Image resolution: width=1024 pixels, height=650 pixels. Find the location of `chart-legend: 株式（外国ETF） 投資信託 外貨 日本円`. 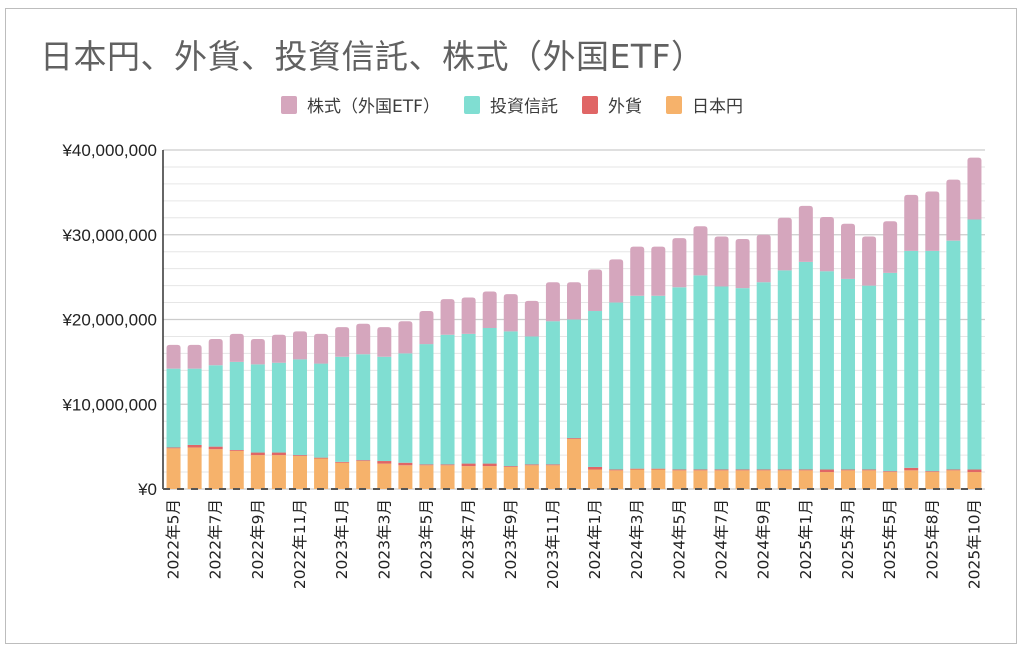

chart-legend: 株式（外国ETF） 投資信託 外貨 日本円 is located at coordinates (512, 104).